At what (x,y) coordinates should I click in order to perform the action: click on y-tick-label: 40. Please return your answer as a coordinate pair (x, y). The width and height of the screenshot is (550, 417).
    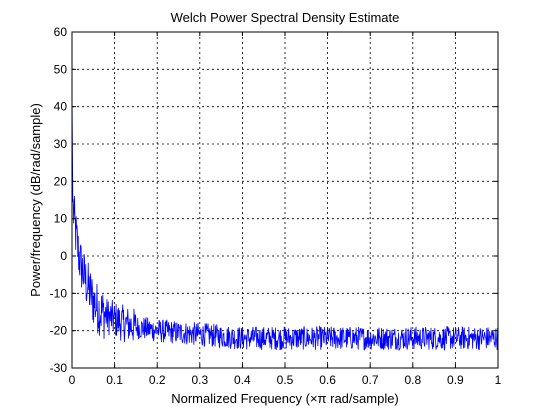
    Looking at the image, I should click on (61, 107).